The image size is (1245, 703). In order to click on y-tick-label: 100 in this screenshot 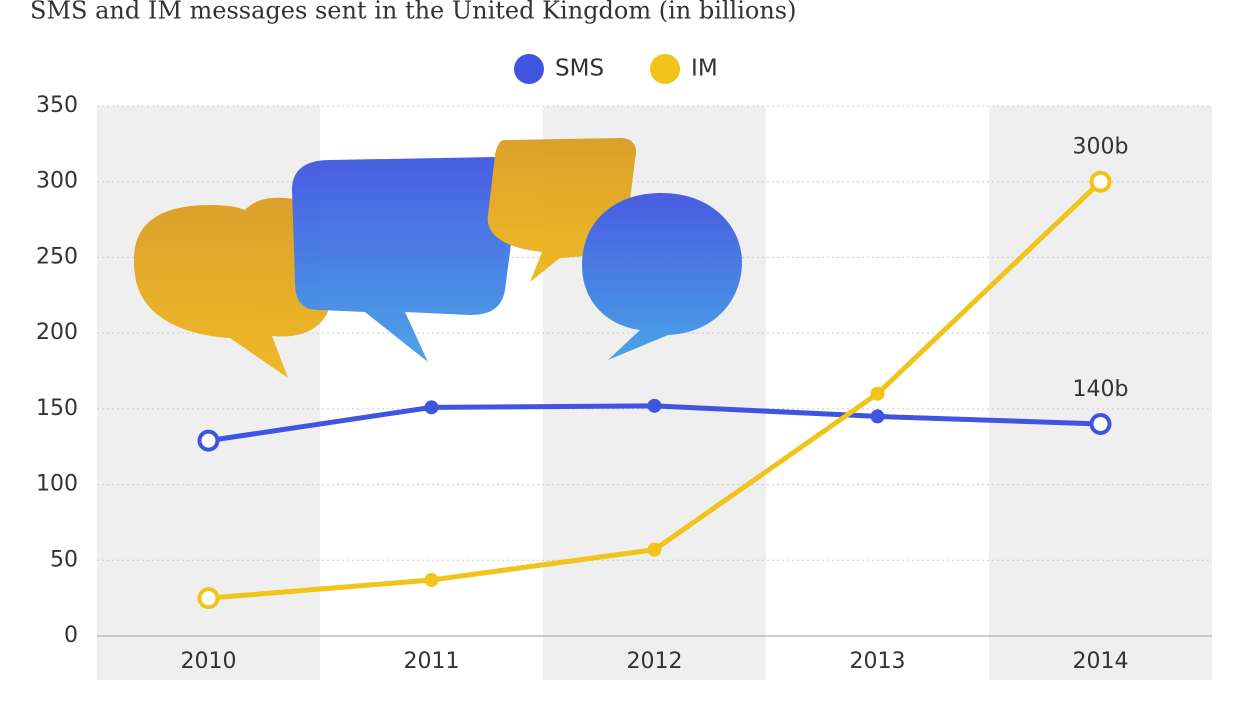, I will do `click(57, 484)`.